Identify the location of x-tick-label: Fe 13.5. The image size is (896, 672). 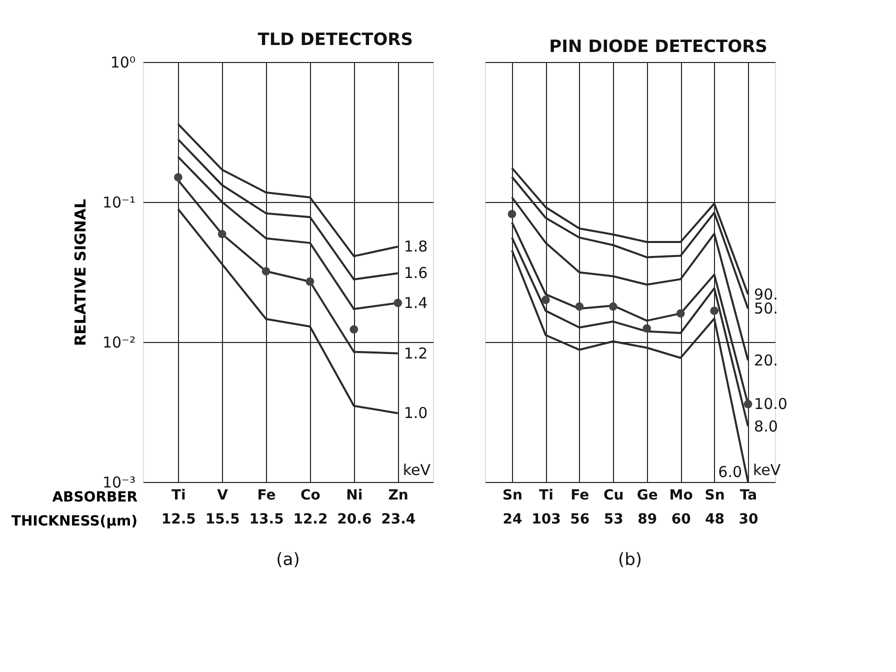
(266, 508).